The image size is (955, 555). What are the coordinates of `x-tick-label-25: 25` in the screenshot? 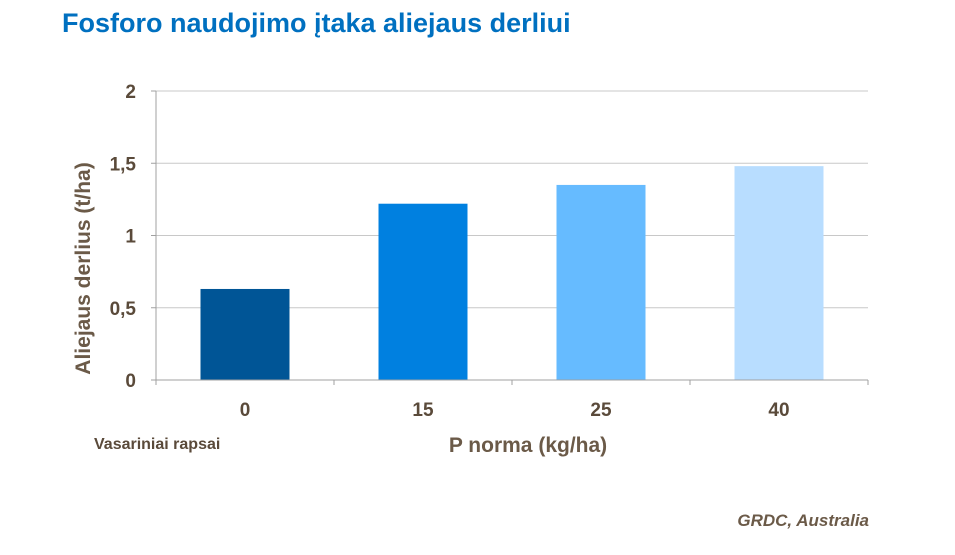 It's located at (601, 410).